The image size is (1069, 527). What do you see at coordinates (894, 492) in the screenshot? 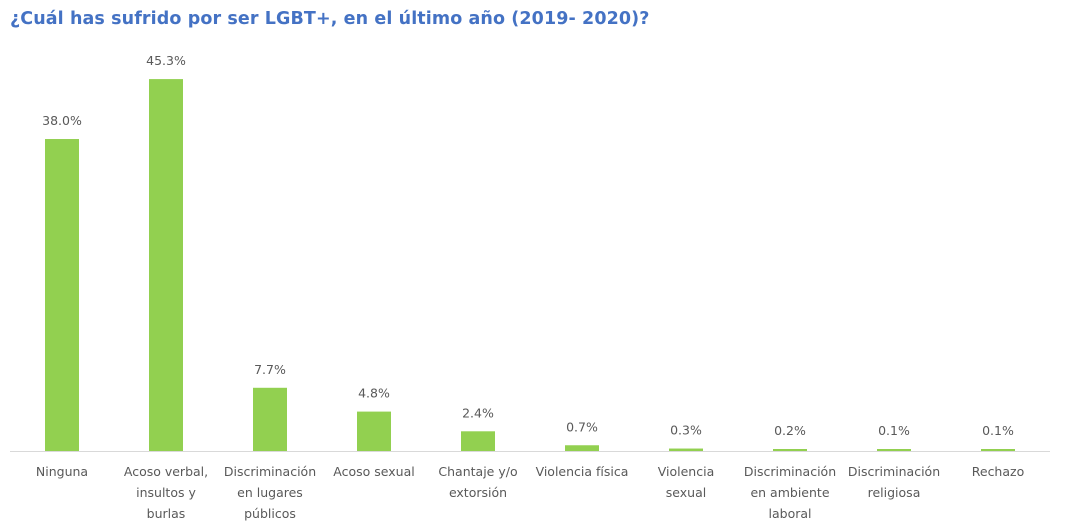
I see `category-label-line: religiosa` at bounding box center [894, 492].